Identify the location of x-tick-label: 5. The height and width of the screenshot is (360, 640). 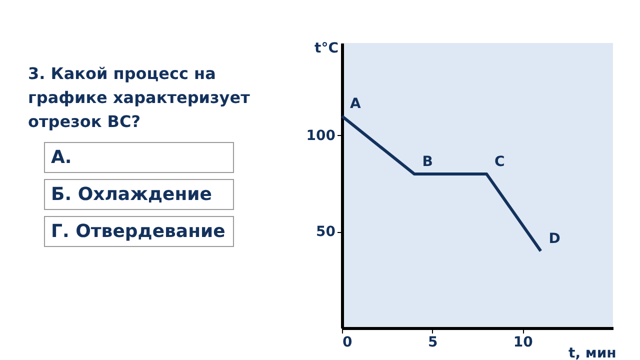
(433, 342).